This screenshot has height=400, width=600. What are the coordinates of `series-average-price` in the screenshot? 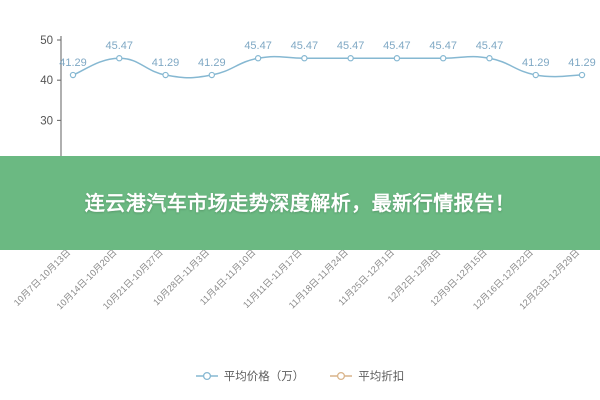 It's located at (327, 67).